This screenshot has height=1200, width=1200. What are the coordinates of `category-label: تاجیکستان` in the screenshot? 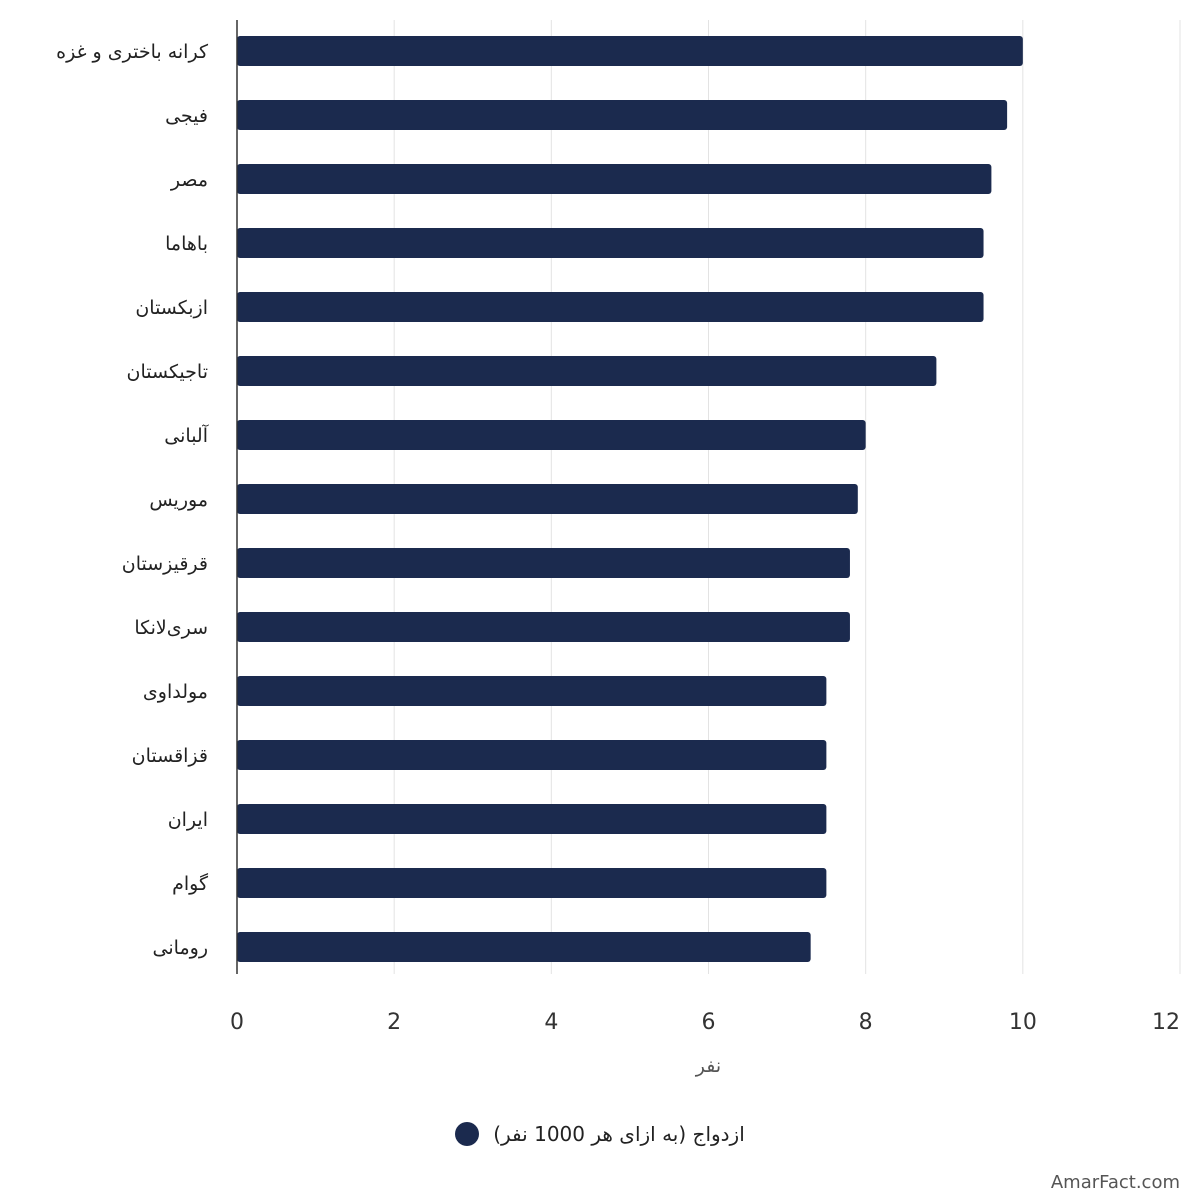 It's located at (167, 372).